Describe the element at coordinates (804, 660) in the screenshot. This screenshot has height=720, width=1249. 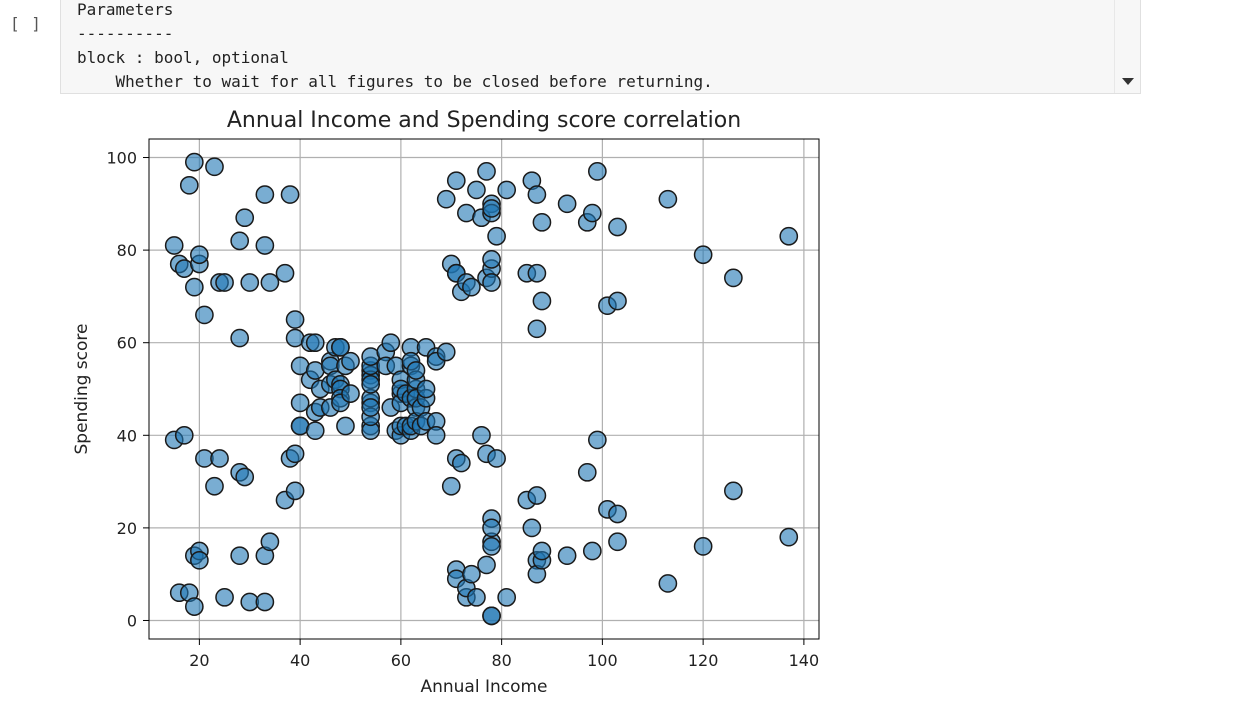
I see `x-tick-label: 140` at that location.